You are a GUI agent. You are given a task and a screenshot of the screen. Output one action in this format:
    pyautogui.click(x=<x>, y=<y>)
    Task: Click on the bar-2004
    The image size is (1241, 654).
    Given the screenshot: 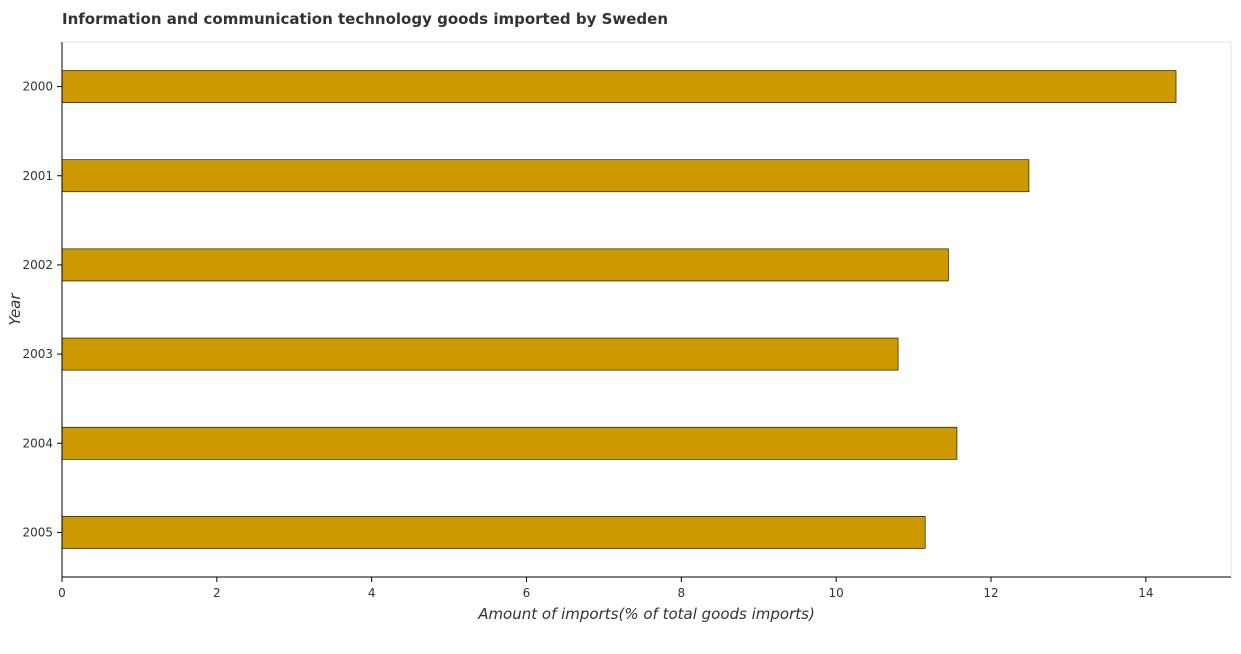 What is the action you would take?
    pyautogui.click(x=509, y=443)
    